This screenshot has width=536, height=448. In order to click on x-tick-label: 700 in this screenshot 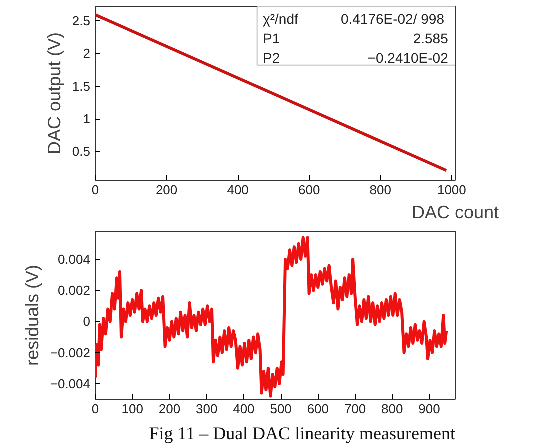, I will do `click(355, 409)`.